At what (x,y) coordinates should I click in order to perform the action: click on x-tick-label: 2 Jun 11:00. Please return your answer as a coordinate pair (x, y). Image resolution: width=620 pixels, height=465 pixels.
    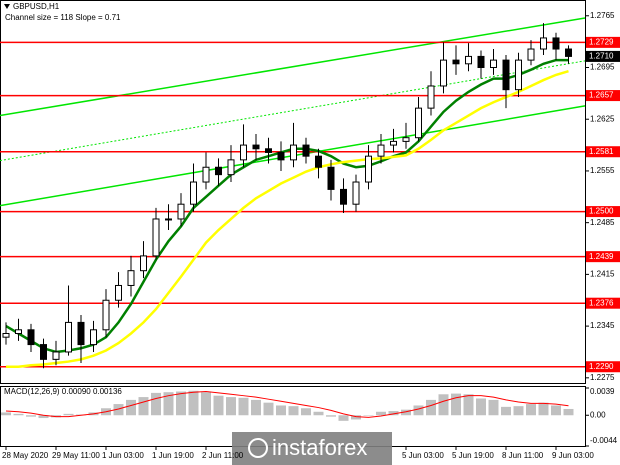
    Looking at the image, I should click on (223, 455).